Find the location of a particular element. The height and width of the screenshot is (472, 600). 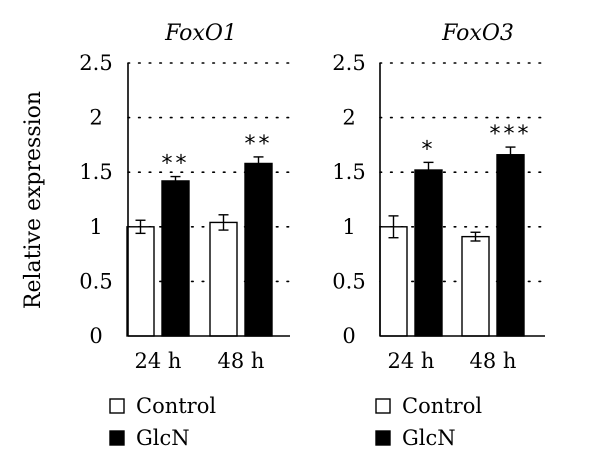

y-axis-label: Relative expression is located at coordinates (33, 200).